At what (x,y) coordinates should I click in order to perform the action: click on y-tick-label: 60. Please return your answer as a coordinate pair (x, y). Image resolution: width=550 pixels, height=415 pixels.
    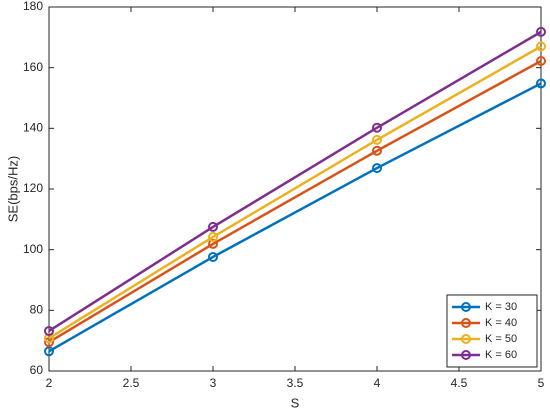
    Looking at the image, I should click on (37, 370).